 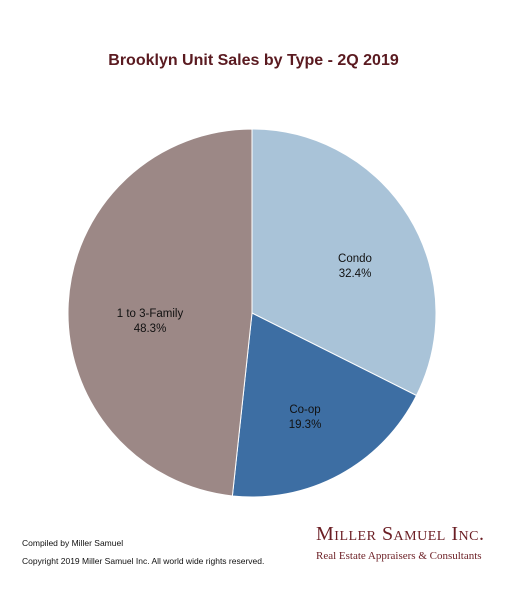 I want to click on slice-label-name: Co-op, so click(x=304, y=410).